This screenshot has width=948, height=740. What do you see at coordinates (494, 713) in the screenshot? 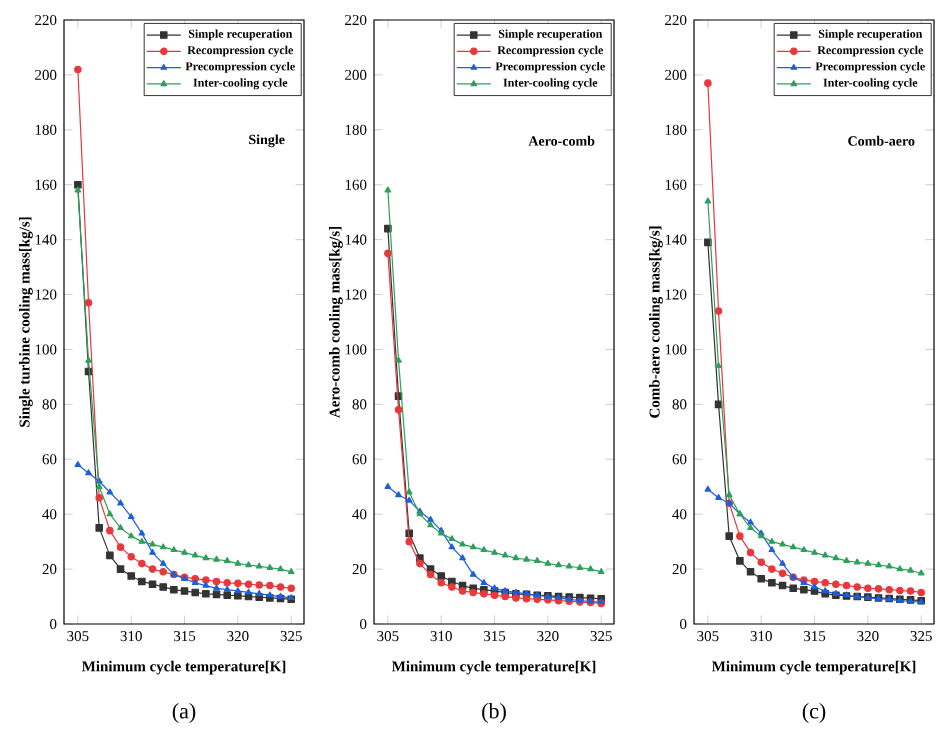
I see `text: (b)` at bounding box center [494, 713].